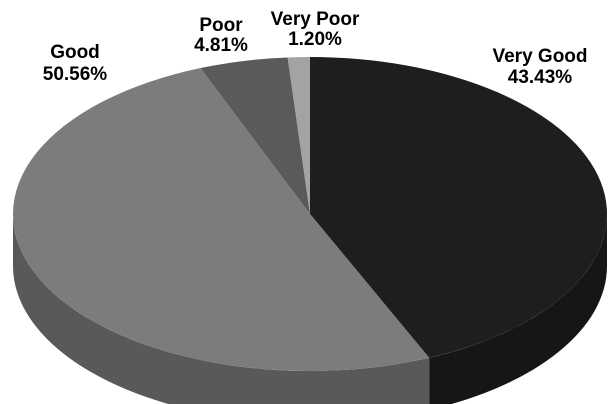  What do you see at coordinates (75, 74) in the screenshot?
I see `label-good-value: 50.56%` at bounding box center [75, 74].